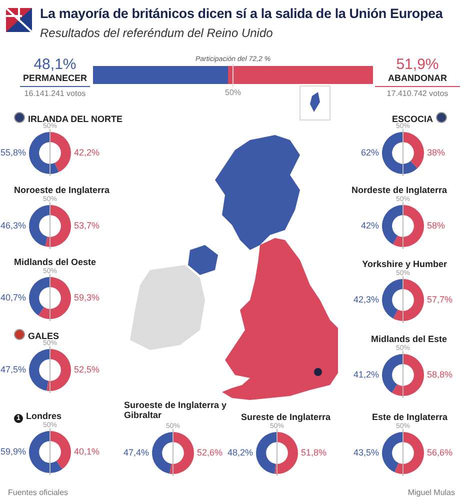  Describe the element at coordinates (87, 451) in the screenshot. I see `data-label: 40,1%` at that location.